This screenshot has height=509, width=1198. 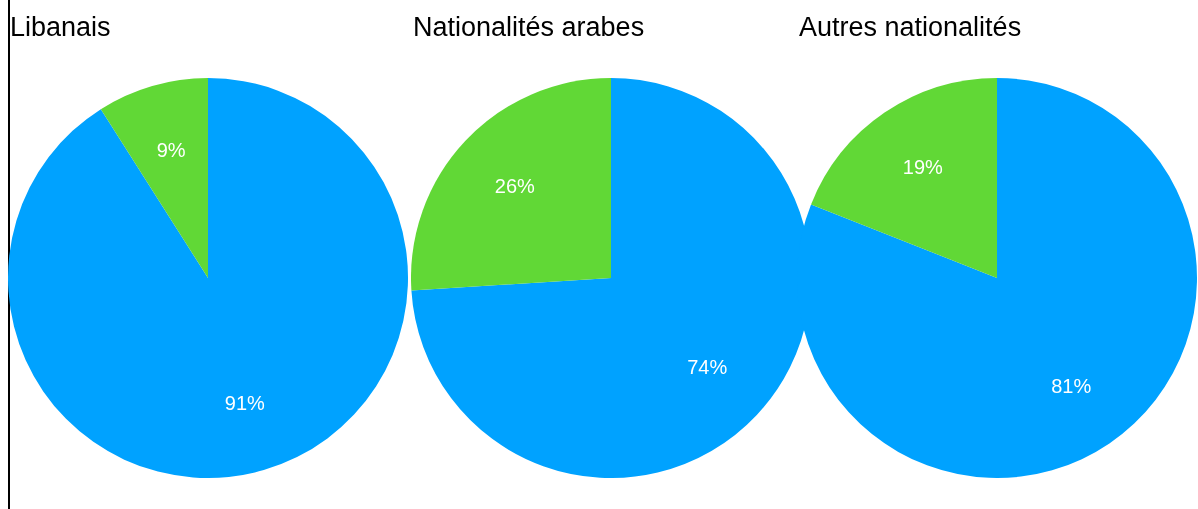 What do you see at coordinates (529, 27) in the screenshot?
I see `chart-title: Nationalités arabes` at bounding box center [529, 27].